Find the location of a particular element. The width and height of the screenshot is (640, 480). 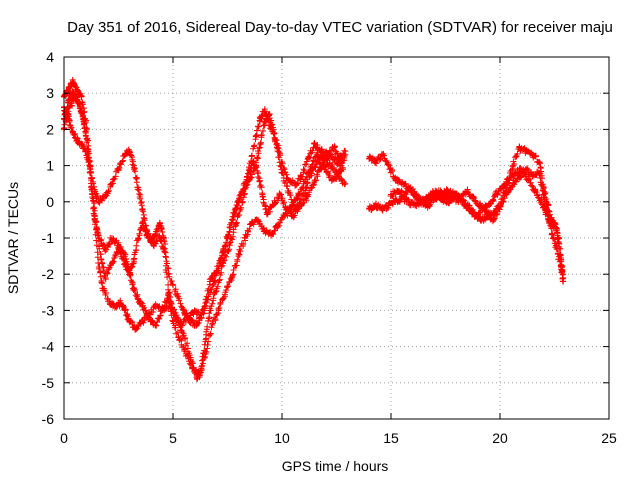

x-tick-label: 10 is located at coordinates (282, 438).